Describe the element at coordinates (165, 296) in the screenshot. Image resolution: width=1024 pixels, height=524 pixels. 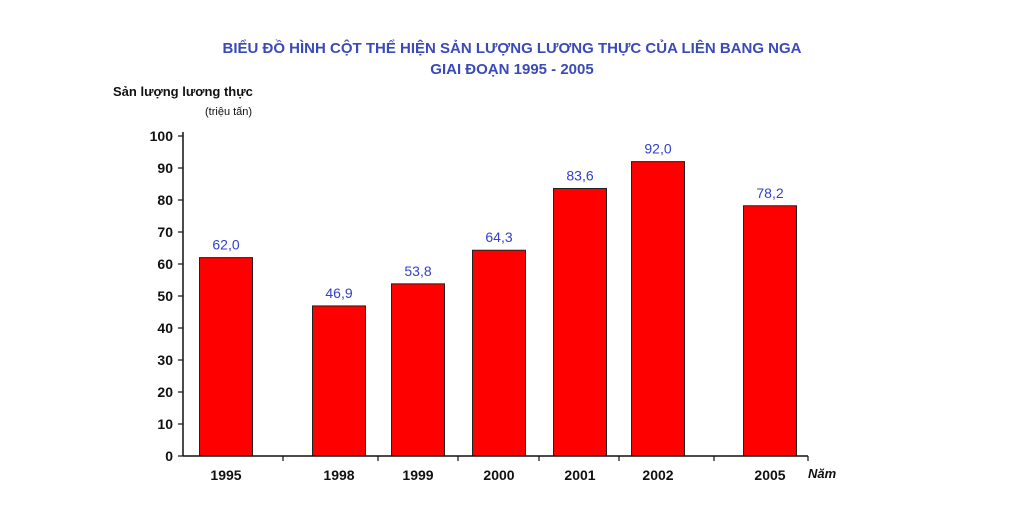
I see `y-tick-50: 50` at that location.